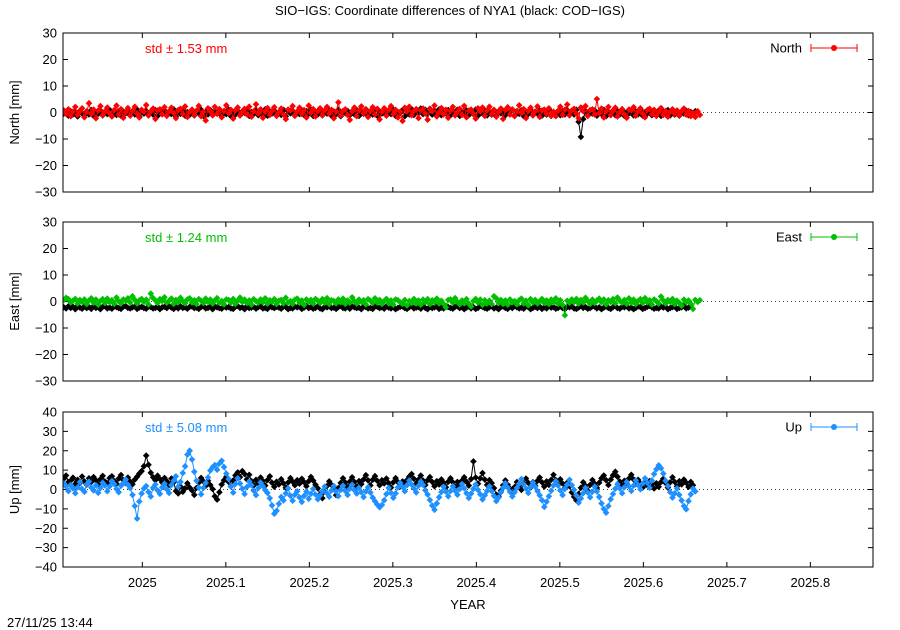 The image size is (900, 630). Describe the element at coordinates (53, 489) in the screenshot. I see `y-tick-label: 0` at that location.